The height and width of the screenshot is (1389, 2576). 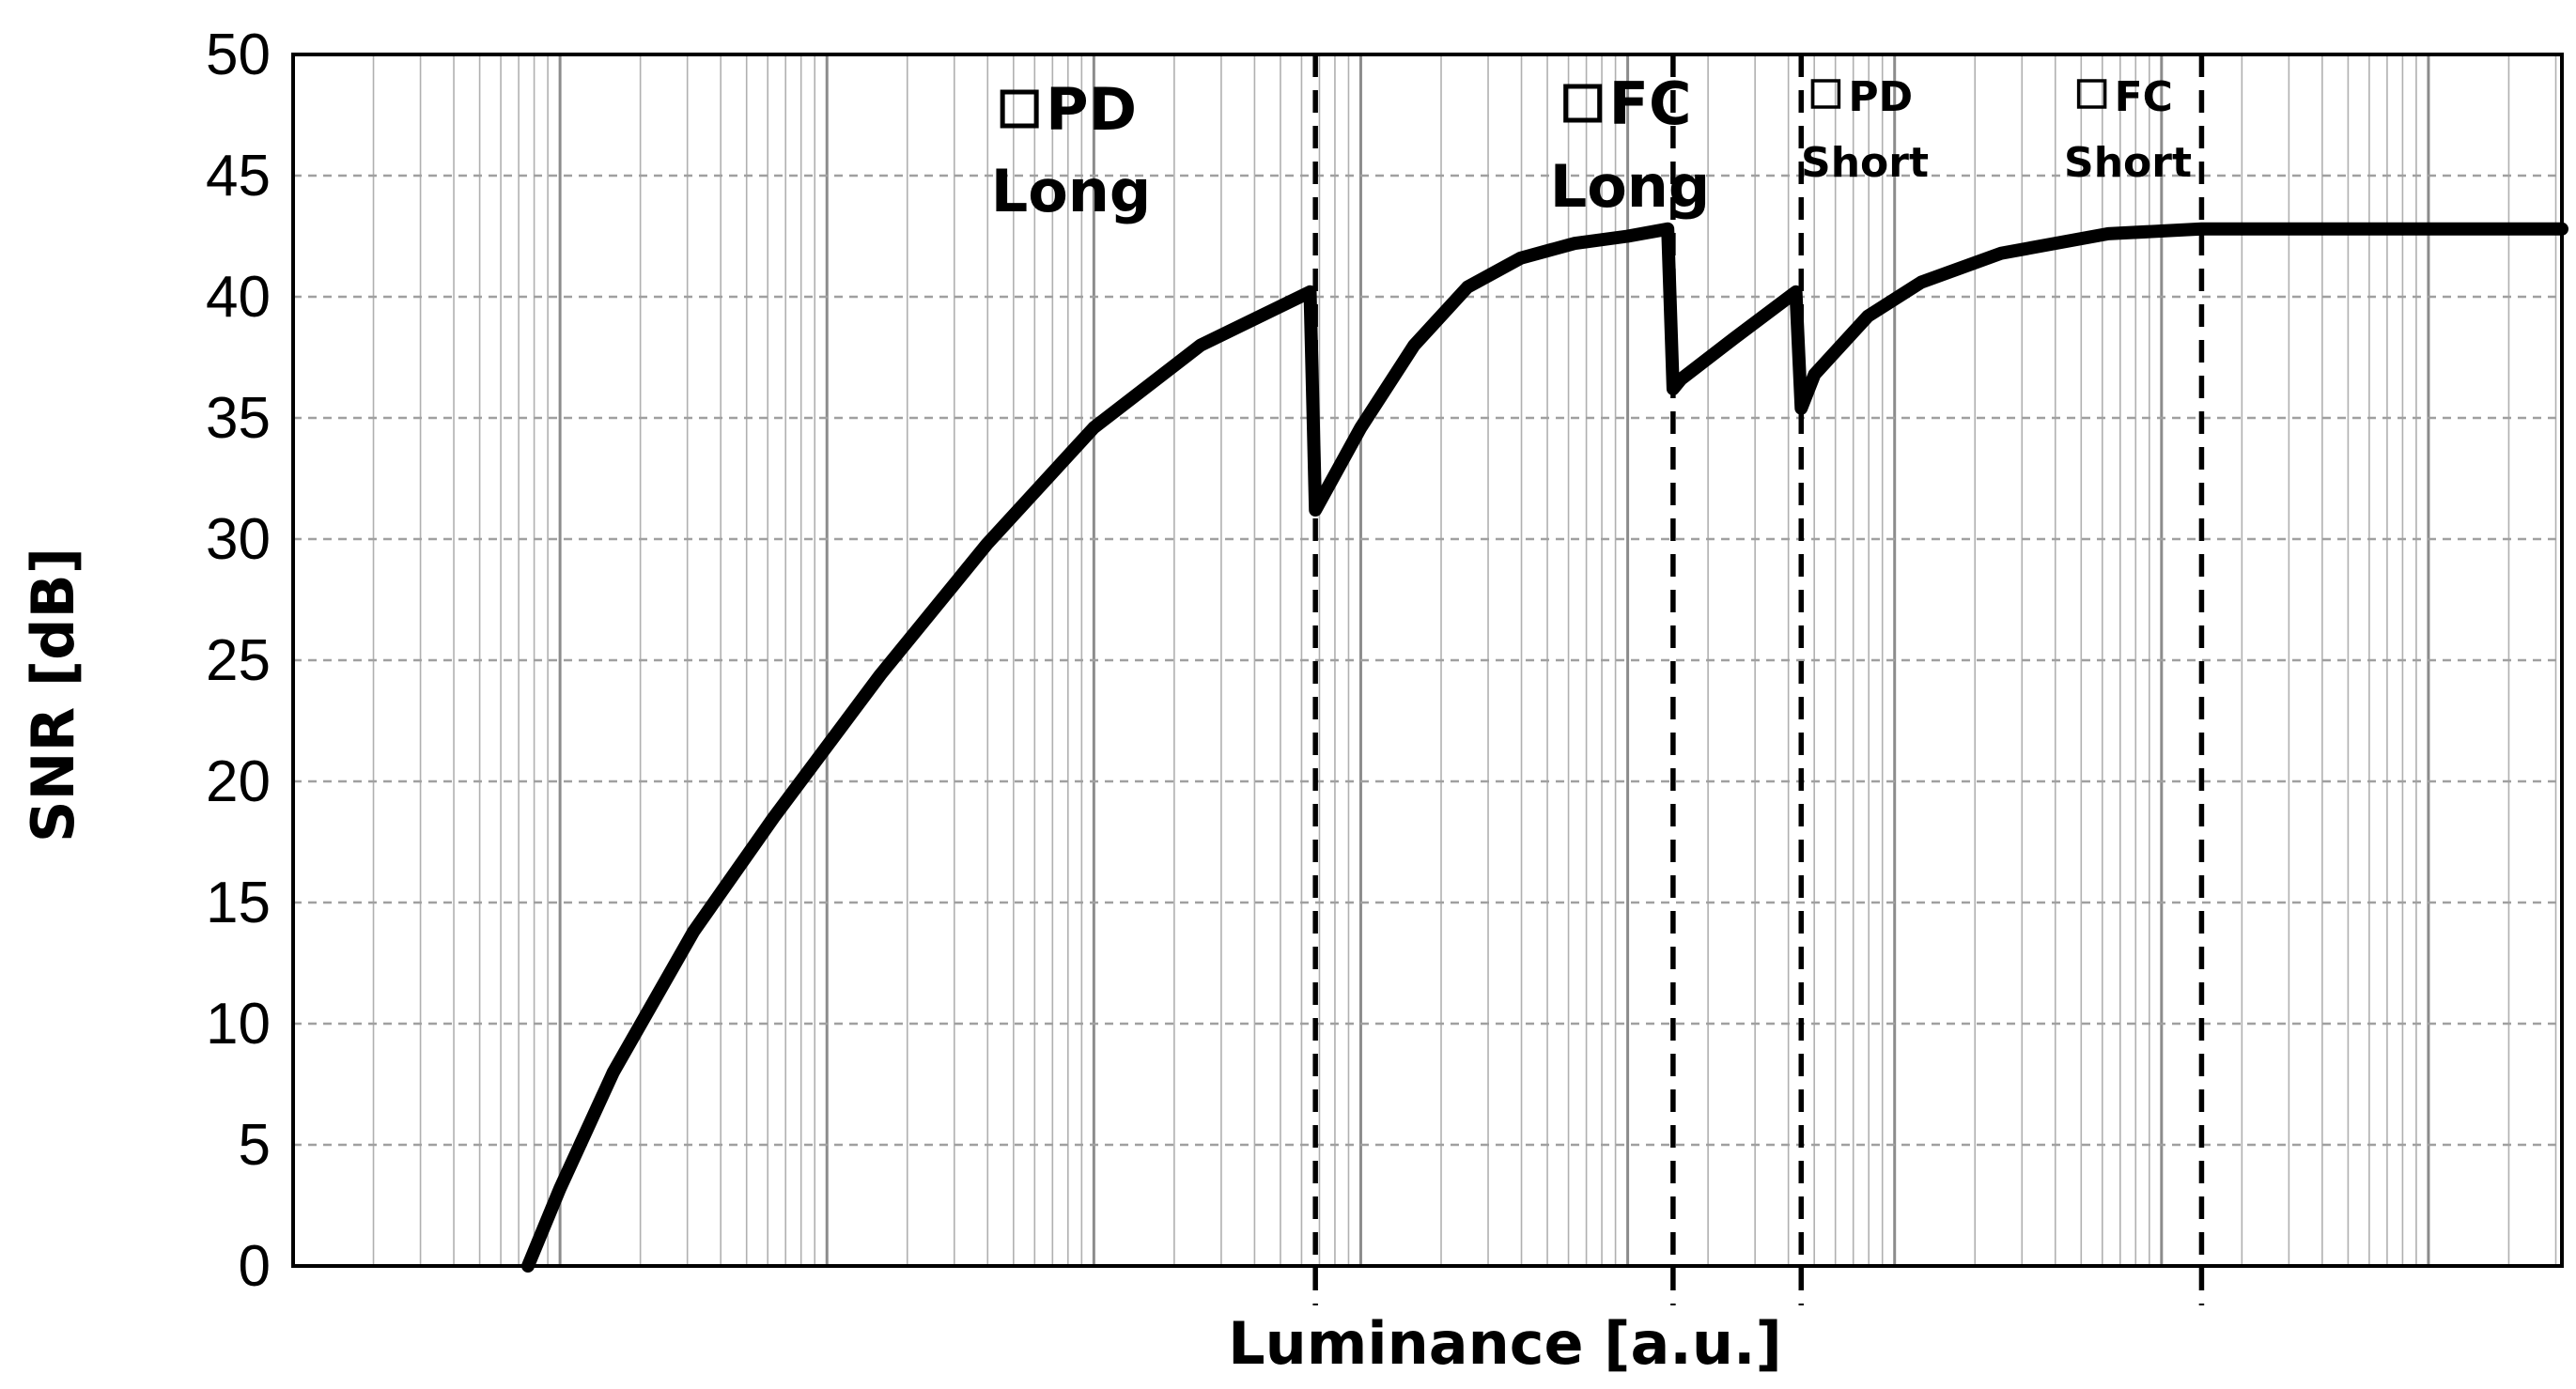 I want to click on region-label: FC Long, so click(x=1631, y=145).